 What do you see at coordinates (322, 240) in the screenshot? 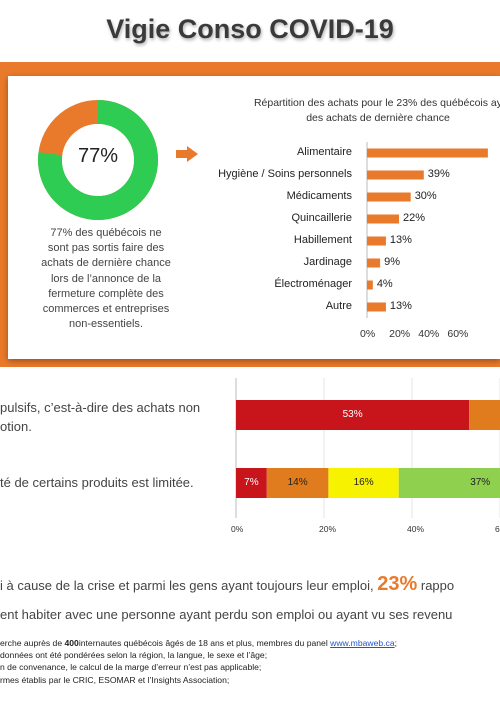
I see `category-label: Habillement` at bounding box center [322, 240].